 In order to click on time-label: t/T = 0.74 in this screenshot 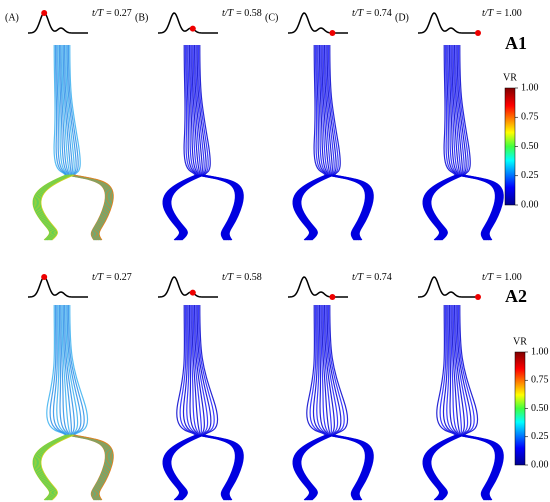, I will do `click(372, 277)`.